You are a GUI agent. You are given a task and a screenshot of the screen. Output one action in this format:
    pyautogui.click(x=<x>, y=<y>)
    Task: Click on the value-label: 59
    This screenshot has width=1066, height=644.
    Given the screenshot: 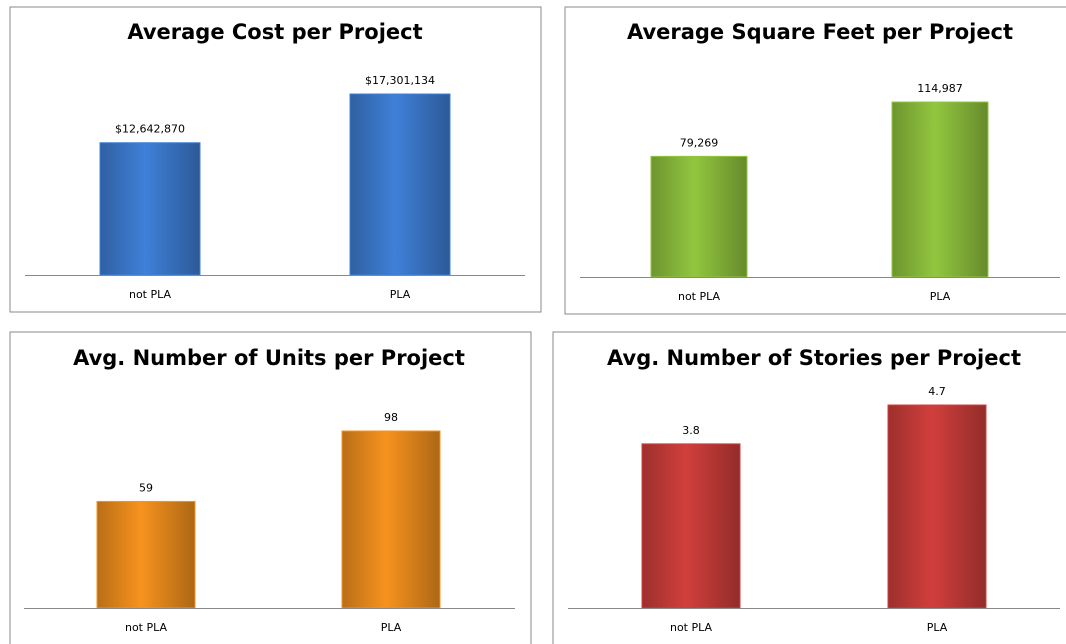 What is the action you would take?
    pyautogui.click(x=146, y=487)
    